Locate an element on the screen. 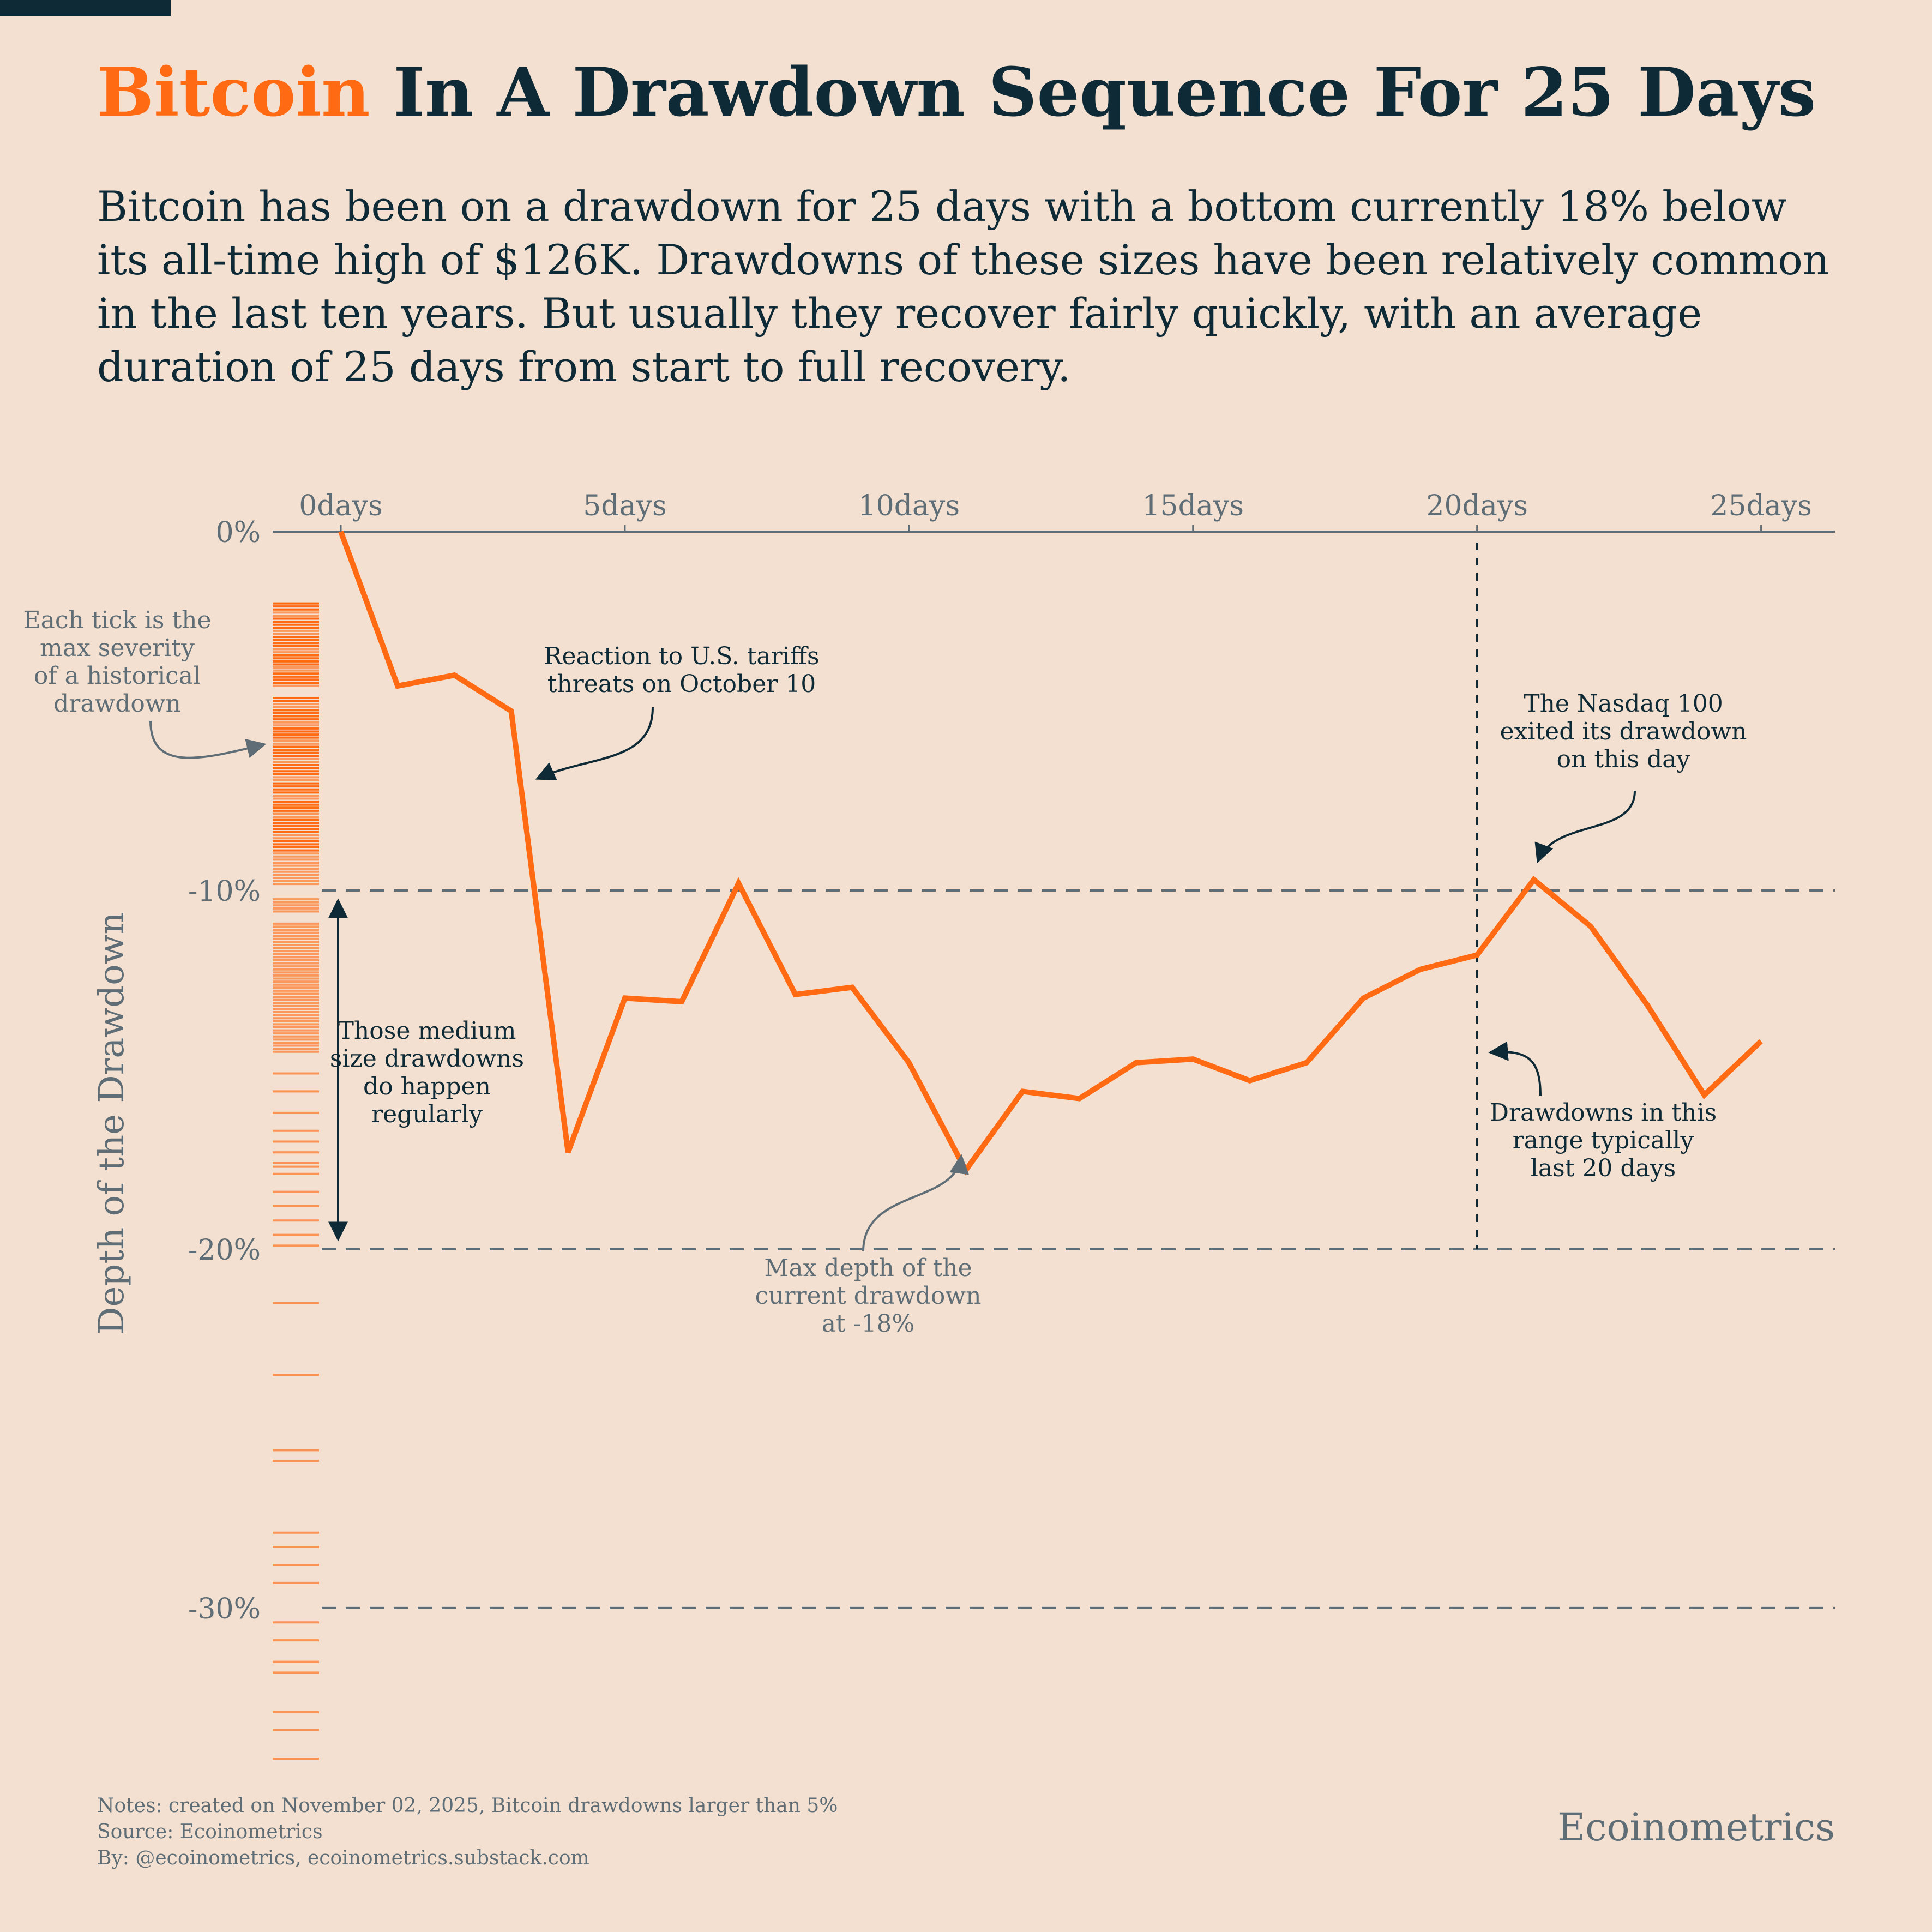 The width and height of the screenshot is (1932, 1932). x-tick-label: 25days is located at coordinates (1761, 506).